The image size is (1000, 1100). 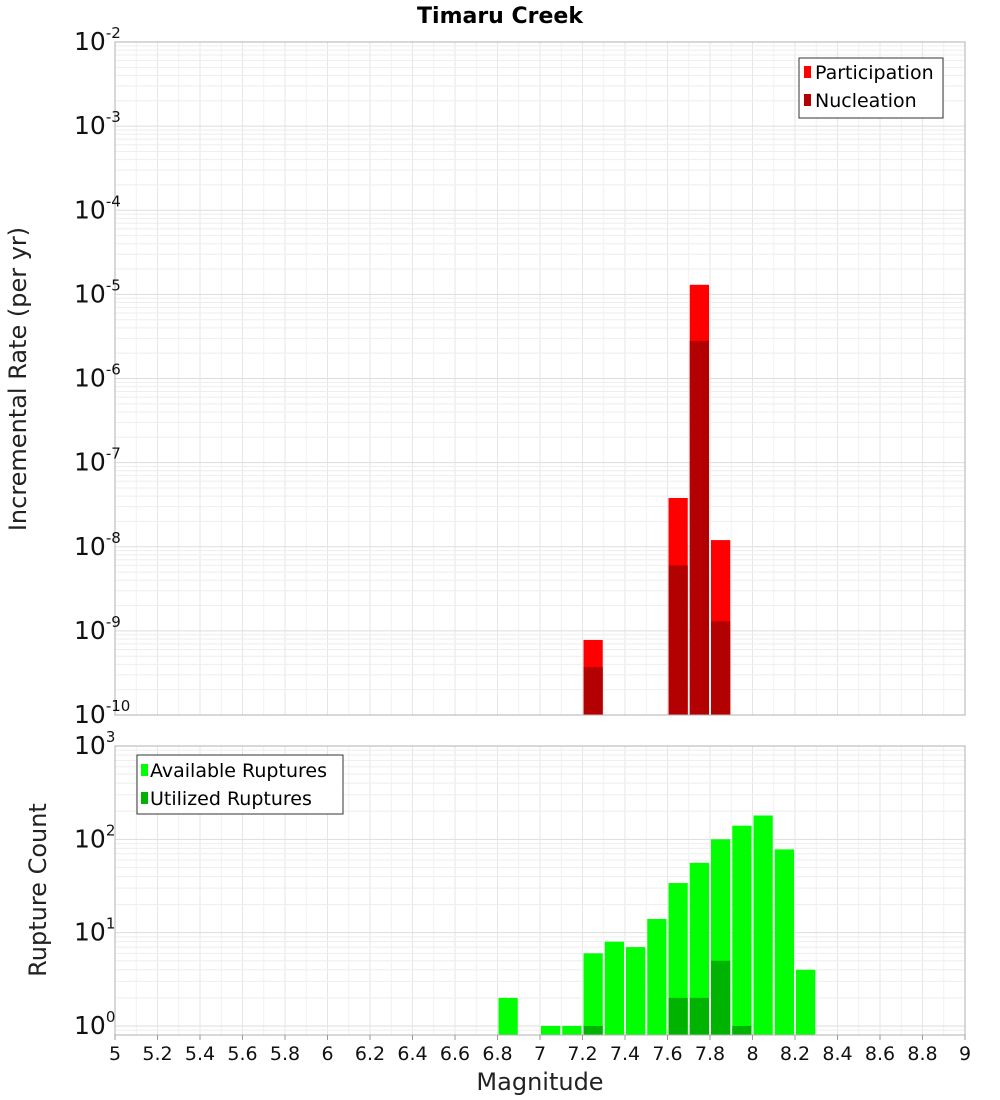 I want to click on x-tick-label: 6.4, so click(x=412, y=1054).